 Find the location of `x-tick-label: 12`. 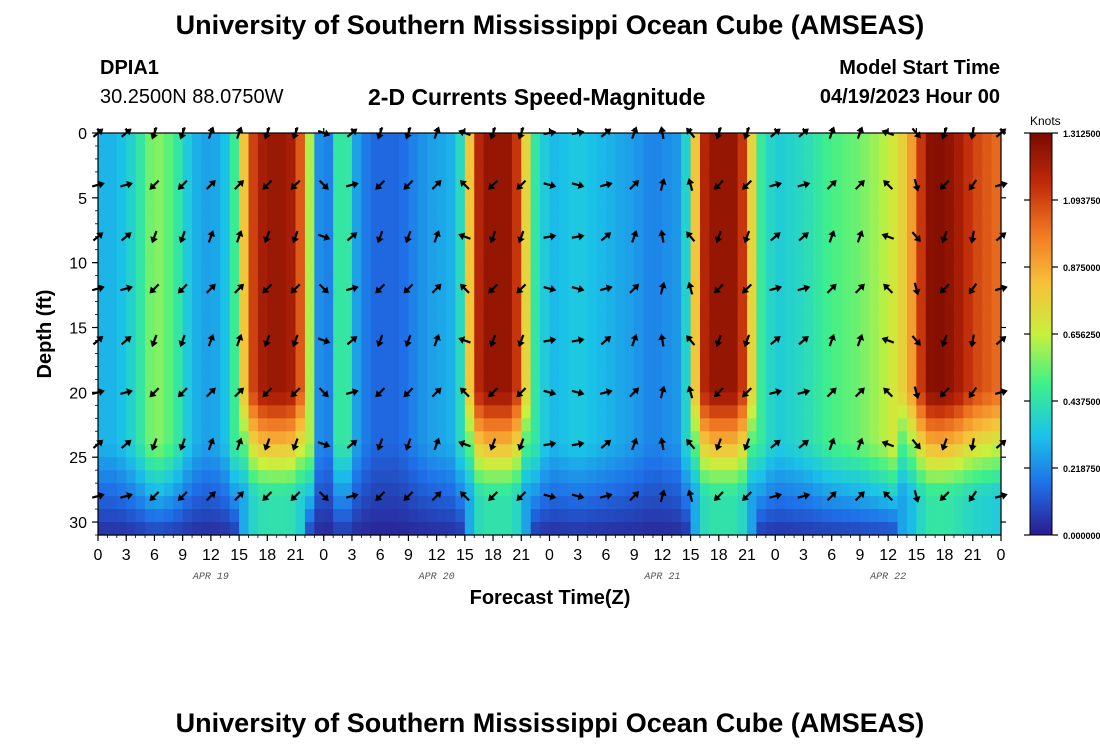

x-tick-label: 12 is located at coordinates (437, 555).